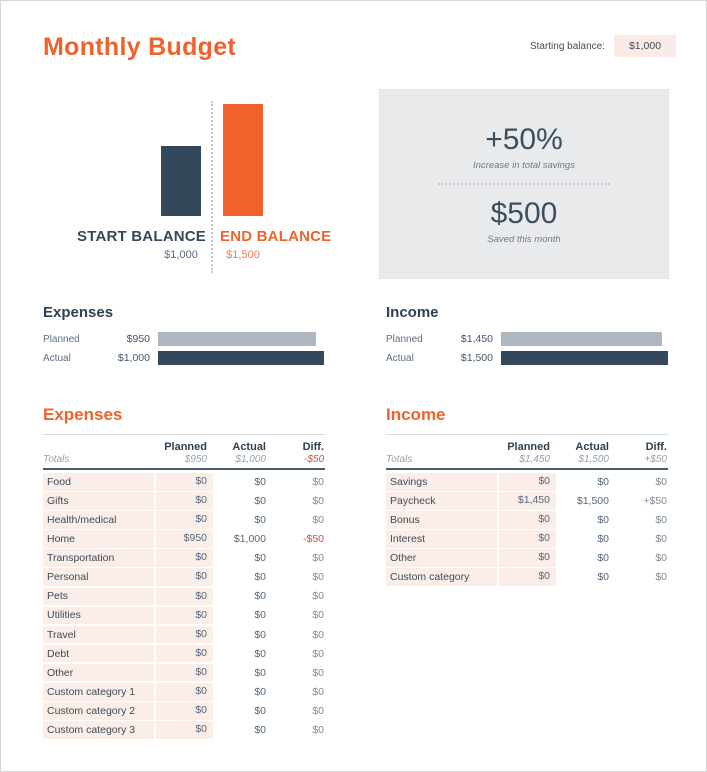 The height and width of the screenshot is (772, 707). What do you see at coordinates (442, 577) in the screenshot?
I see `category-cell: Custom category` at bounding box center [442, 577].